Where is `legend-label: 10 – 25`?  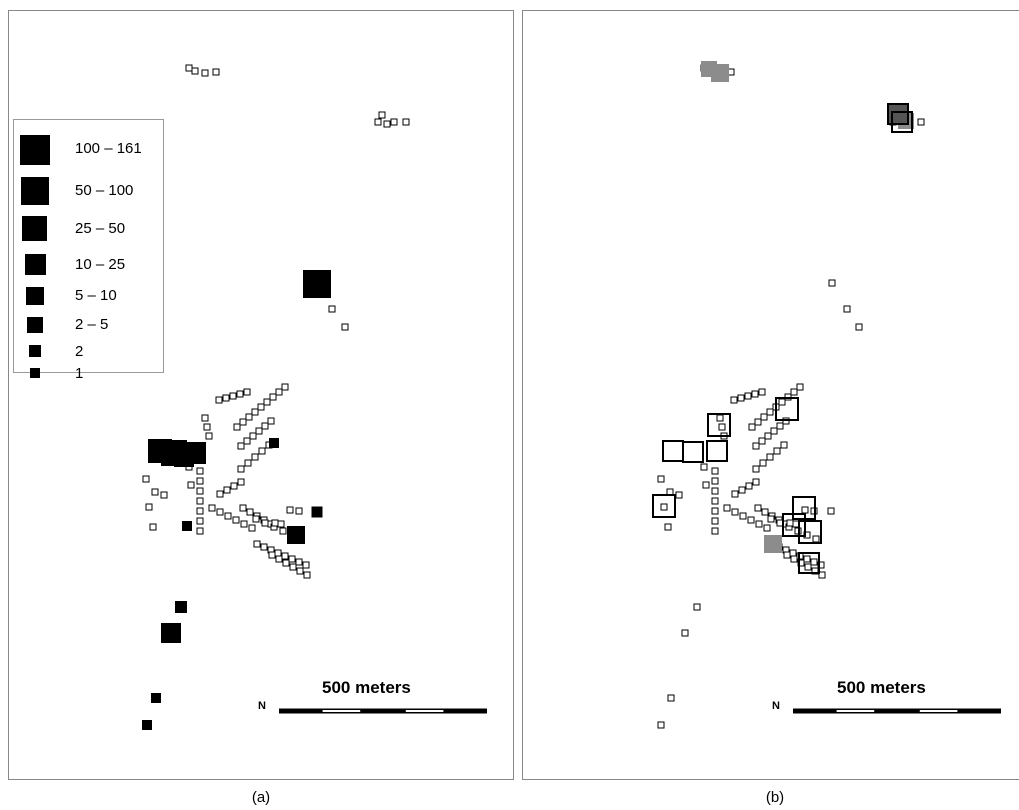 legend-label: 10 – 25 is located at coordinates (100, 264).